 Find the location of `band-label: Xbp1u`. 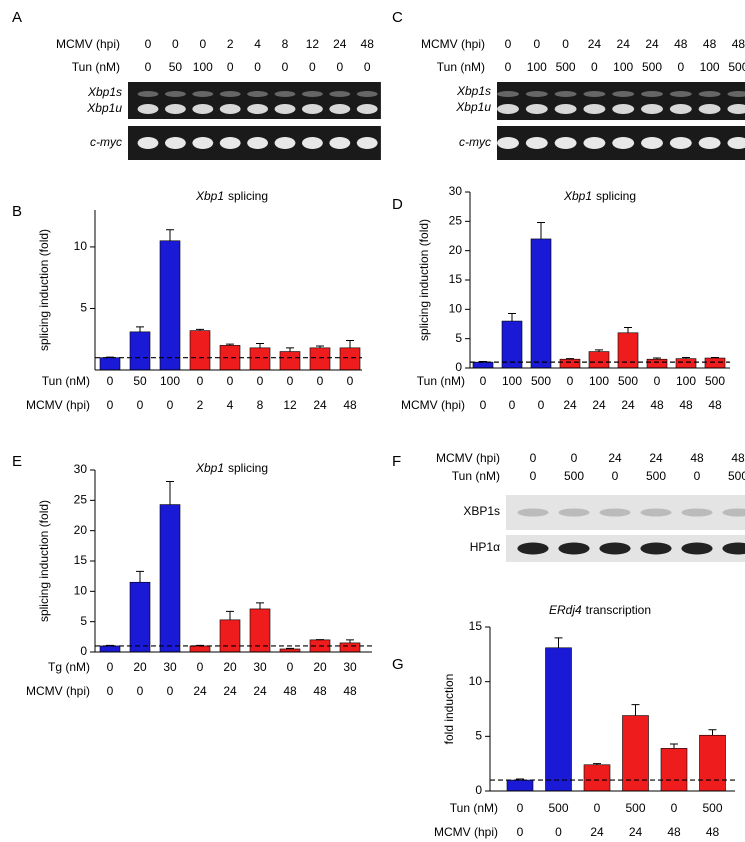

band-label: Xbp1u is located at coordinates (104, 108).